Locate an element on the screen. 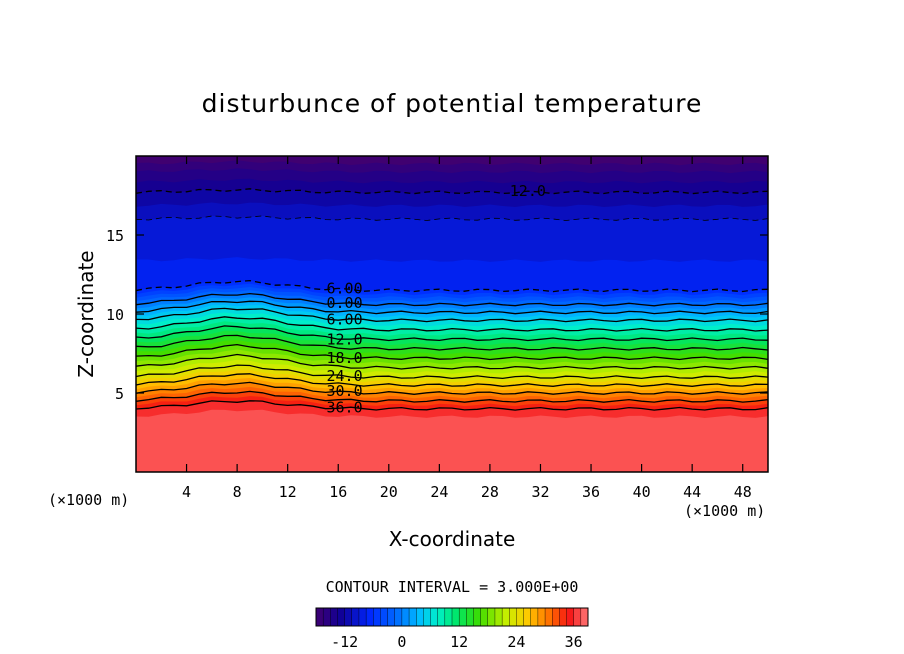 This screenshot has height=654, width=904. colorbar-tick-label: -12 is located at coordinates (344, 642).